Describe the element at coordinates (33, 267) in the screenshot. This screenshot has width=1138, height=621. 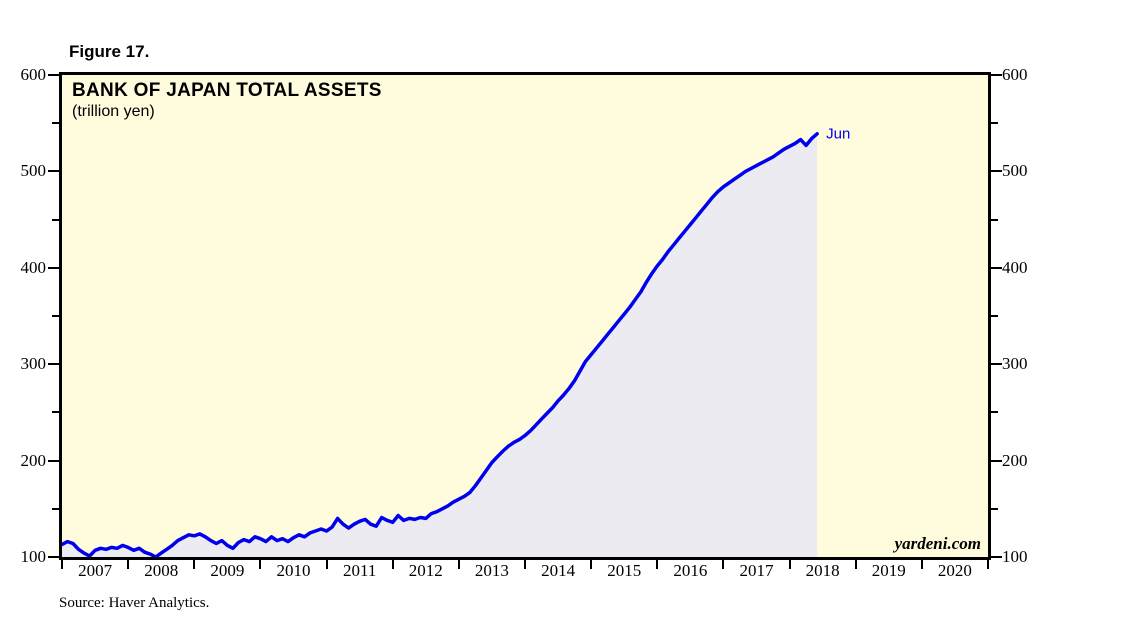
I see `y-axis-label-left: 400` at that location.